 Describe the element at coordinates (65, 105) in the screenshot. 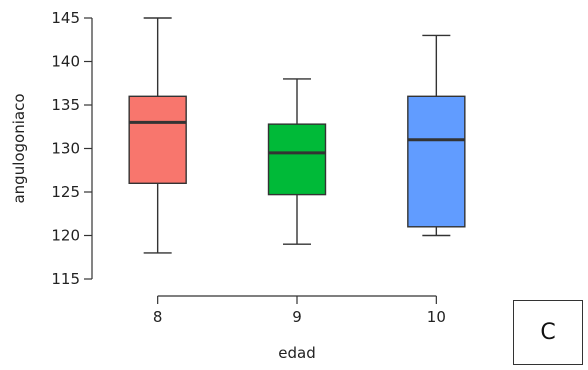

I see `y-tick-label: 135` at that location.